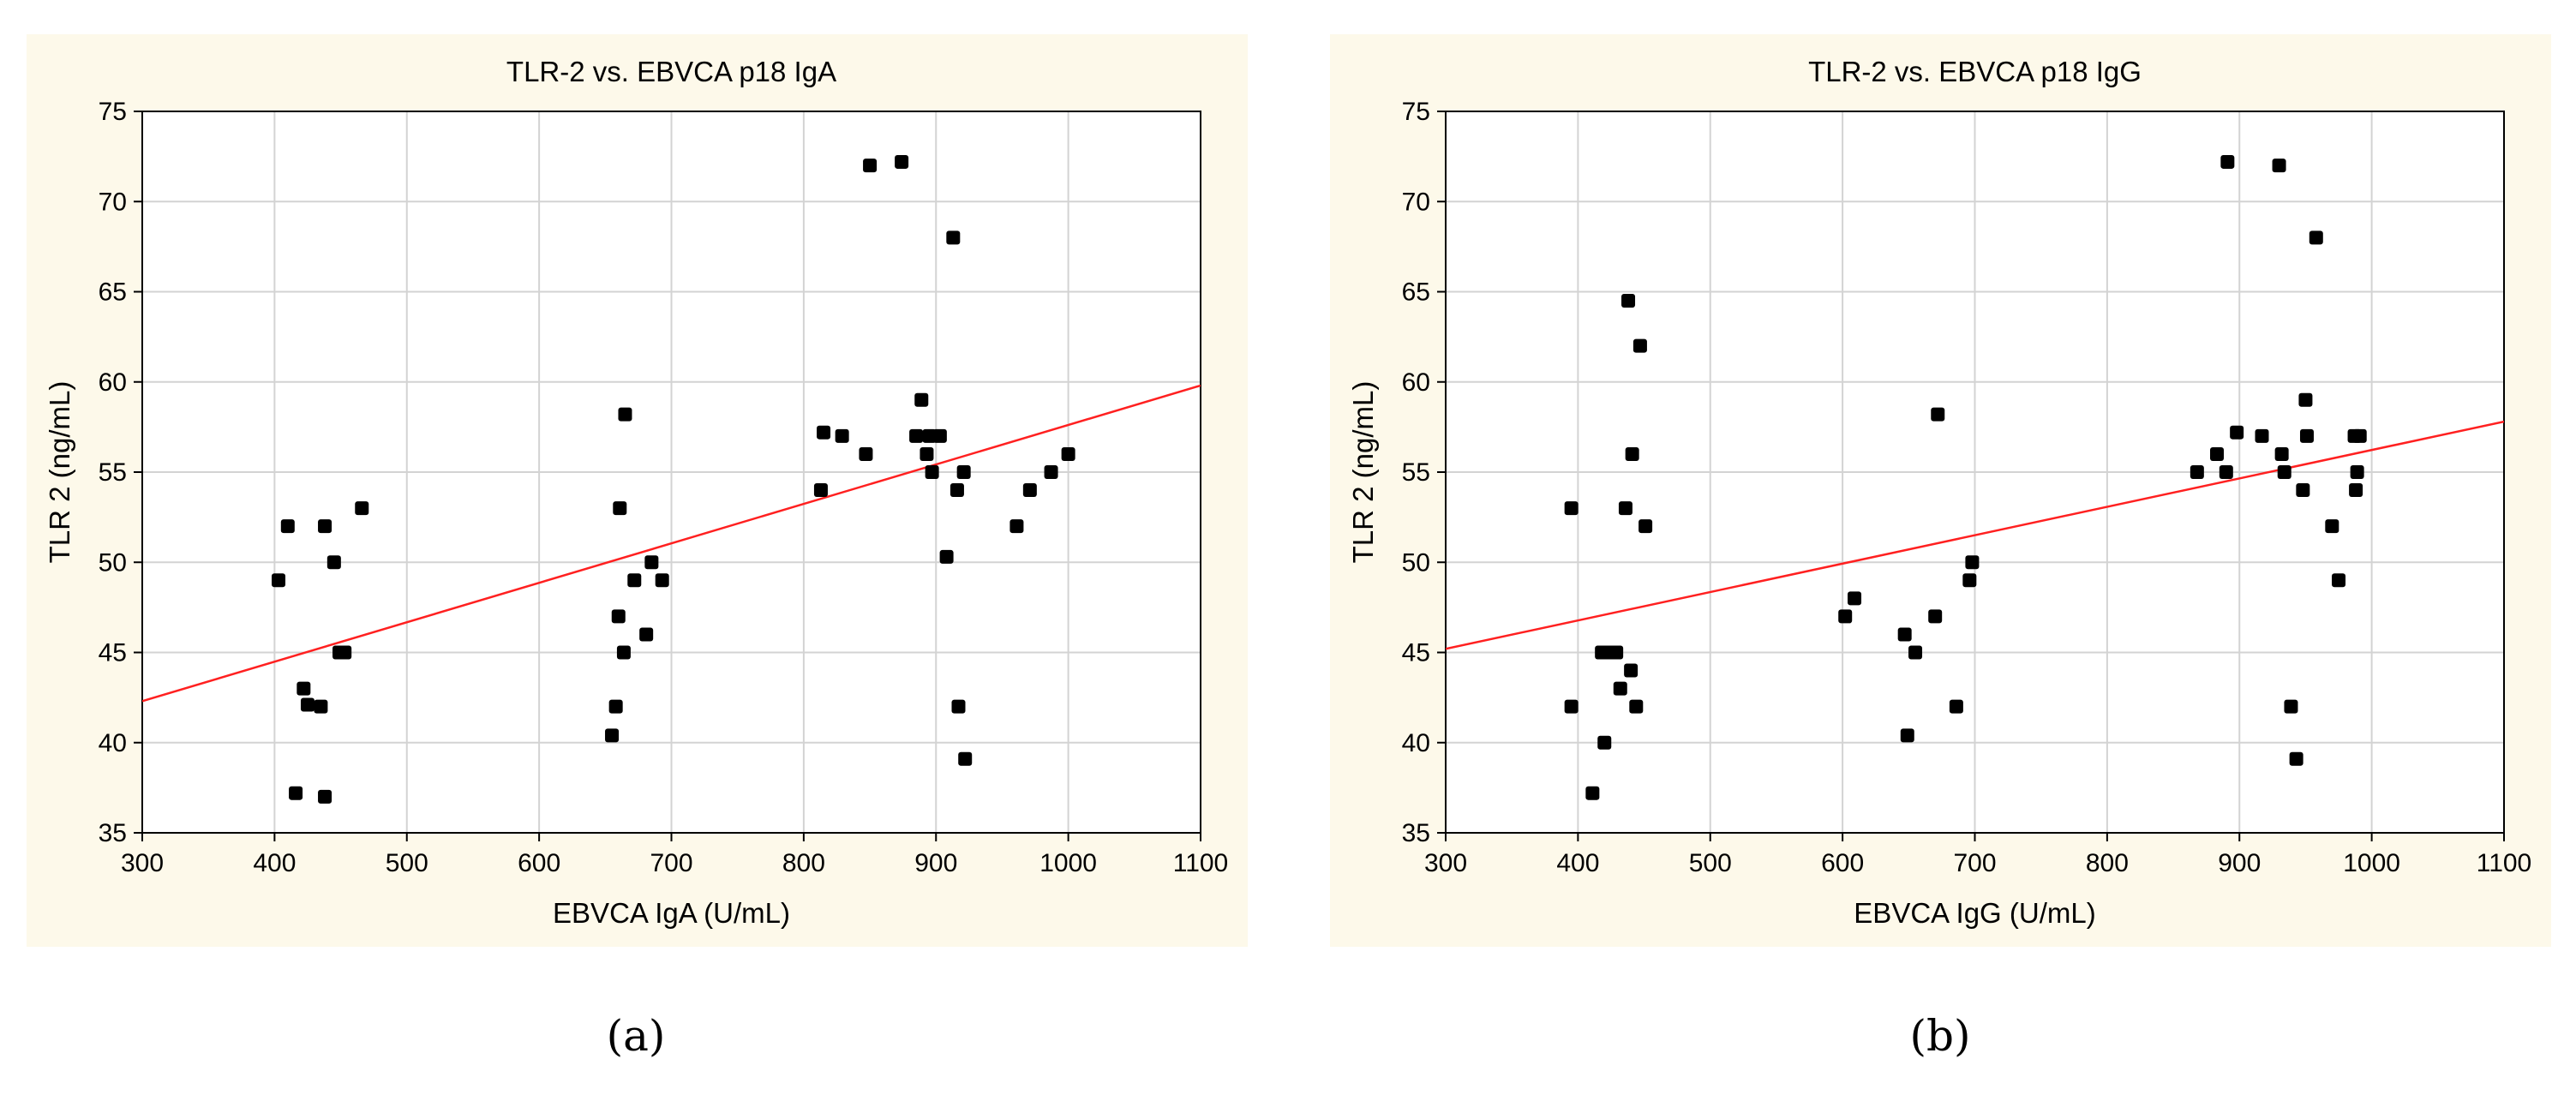 This screenshot has height=1101, width=2576. I want to click on y-tick-label: 75, so click(113, 112).